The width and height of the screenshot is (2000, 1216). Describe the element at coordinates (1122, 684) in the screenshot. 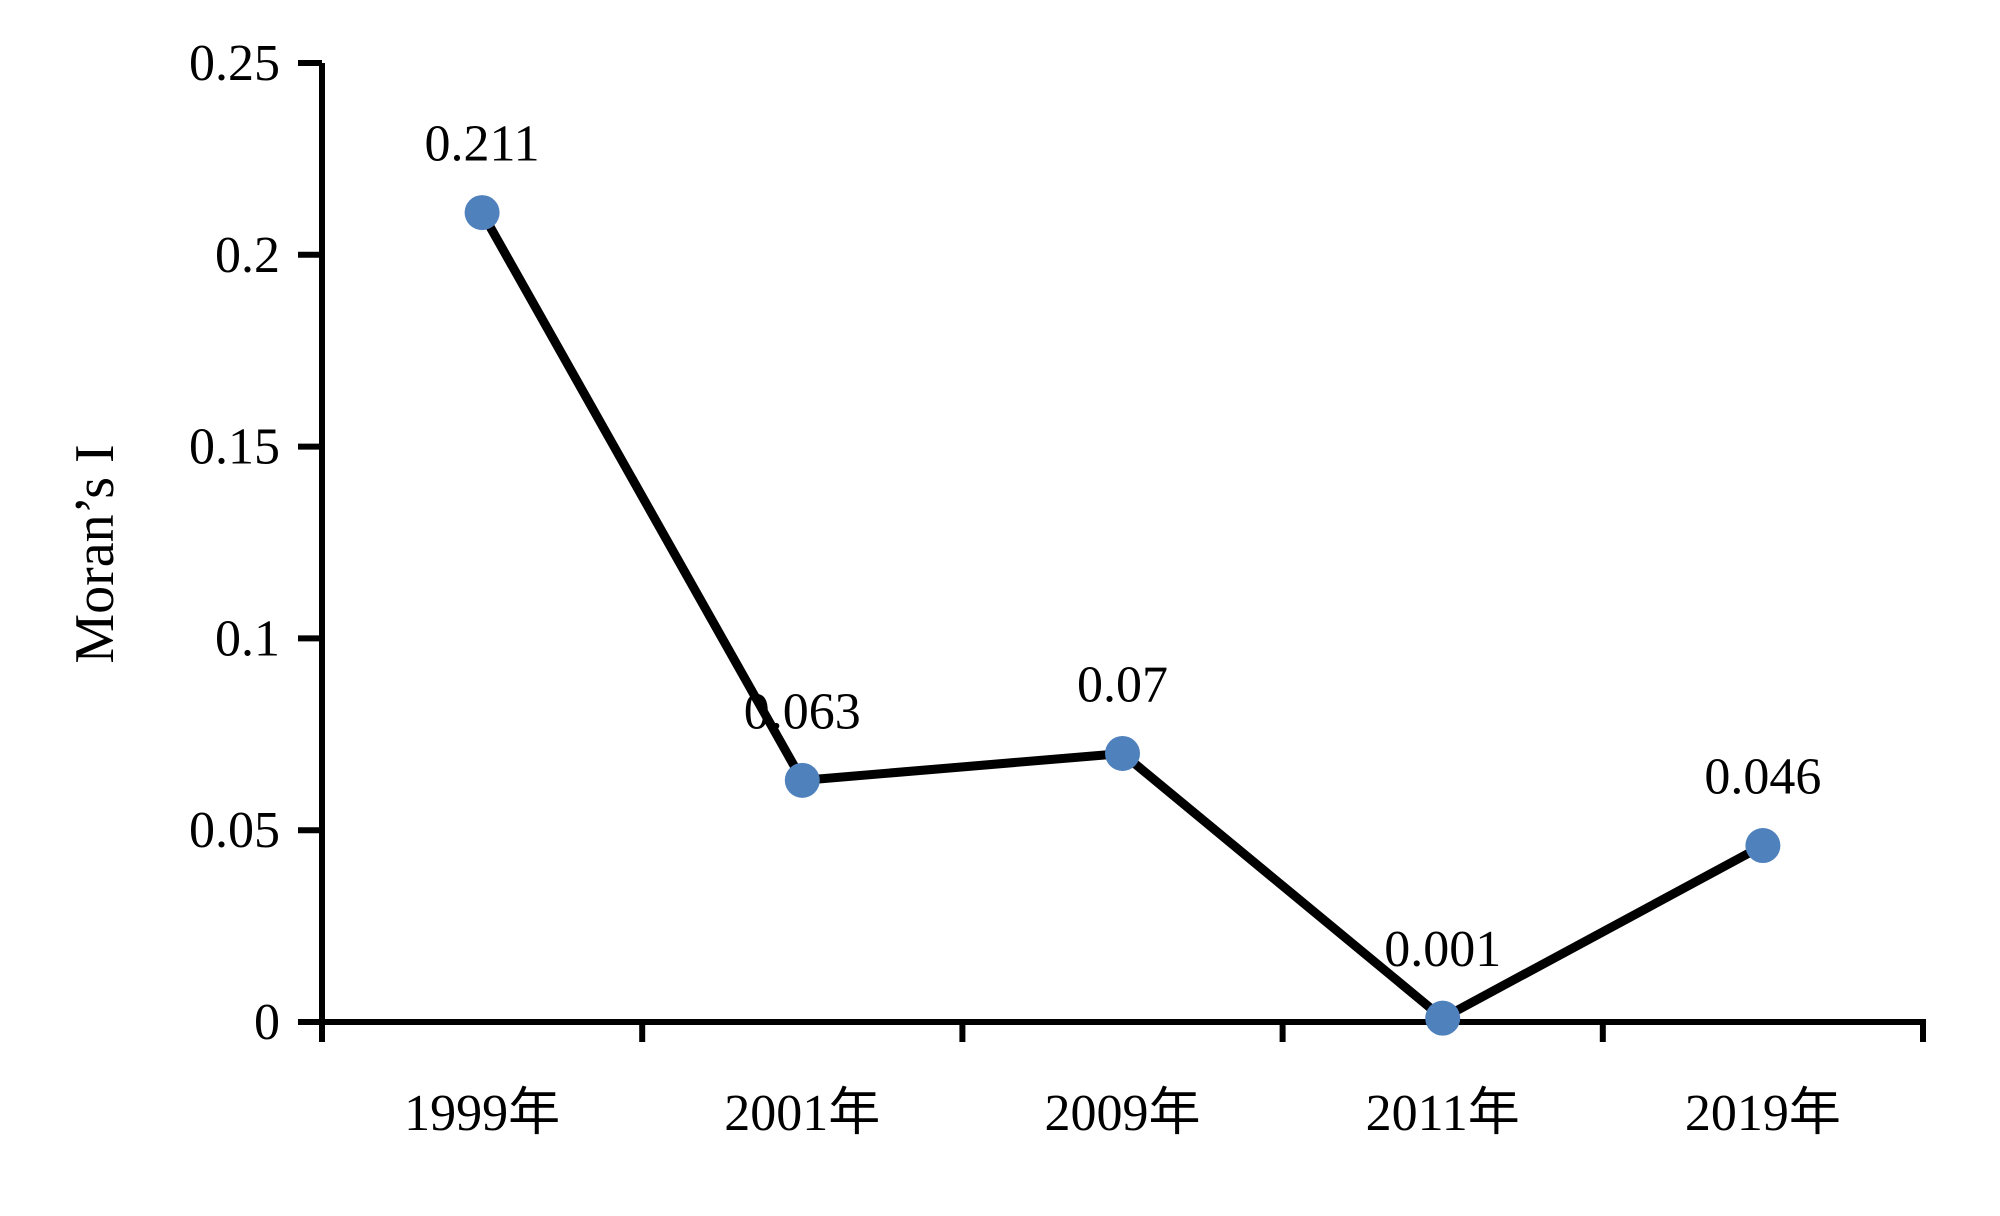

I see `data-point-label: 0.07` at that location.